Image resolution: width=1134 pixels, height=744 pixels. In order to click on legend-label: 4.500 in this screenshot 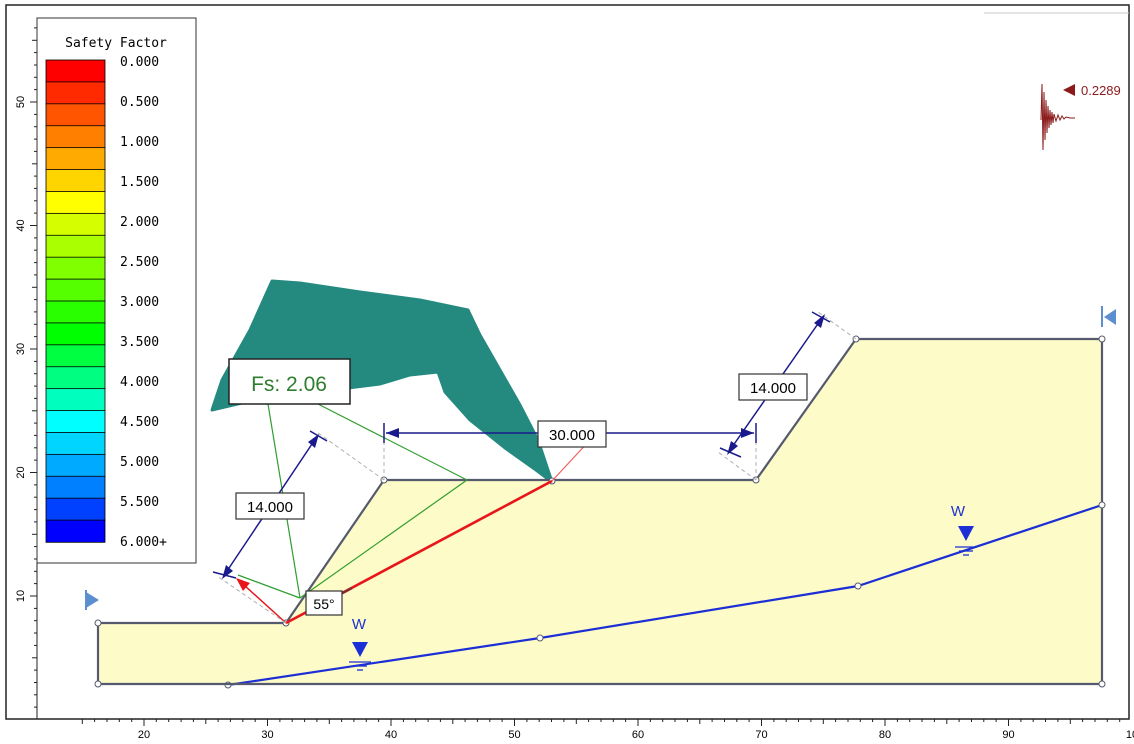, I will do `click(139, 422)`.